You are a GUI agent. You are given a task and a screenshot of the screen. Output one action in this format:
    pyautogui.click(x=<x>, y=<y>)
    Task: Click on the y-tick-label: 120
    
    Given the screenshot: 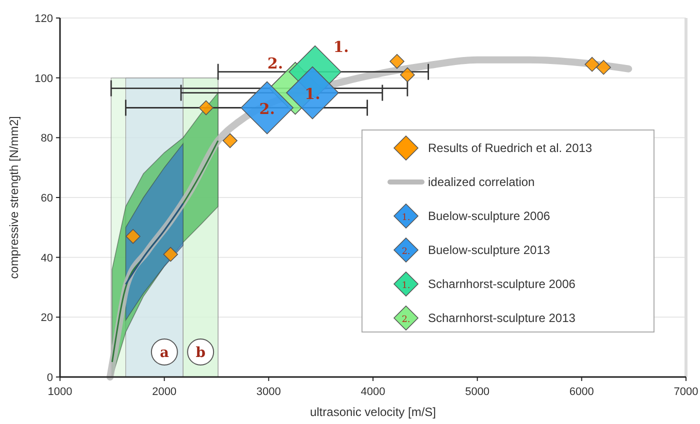 What is the action you would take?
    pyautogui.click(x=43, y=19)
    